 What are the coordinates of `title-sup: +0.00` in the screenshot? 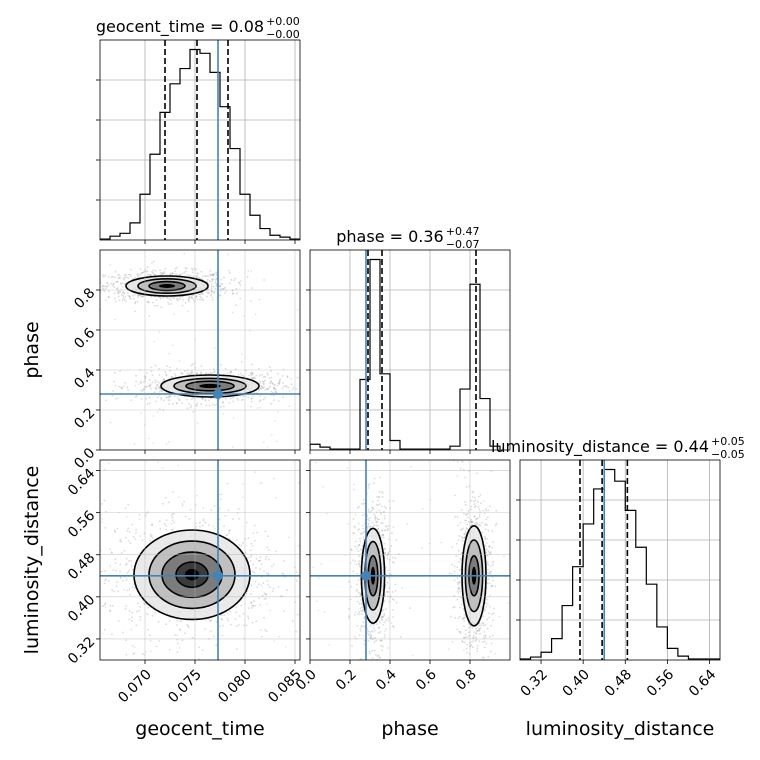 It's located at (283, 21).